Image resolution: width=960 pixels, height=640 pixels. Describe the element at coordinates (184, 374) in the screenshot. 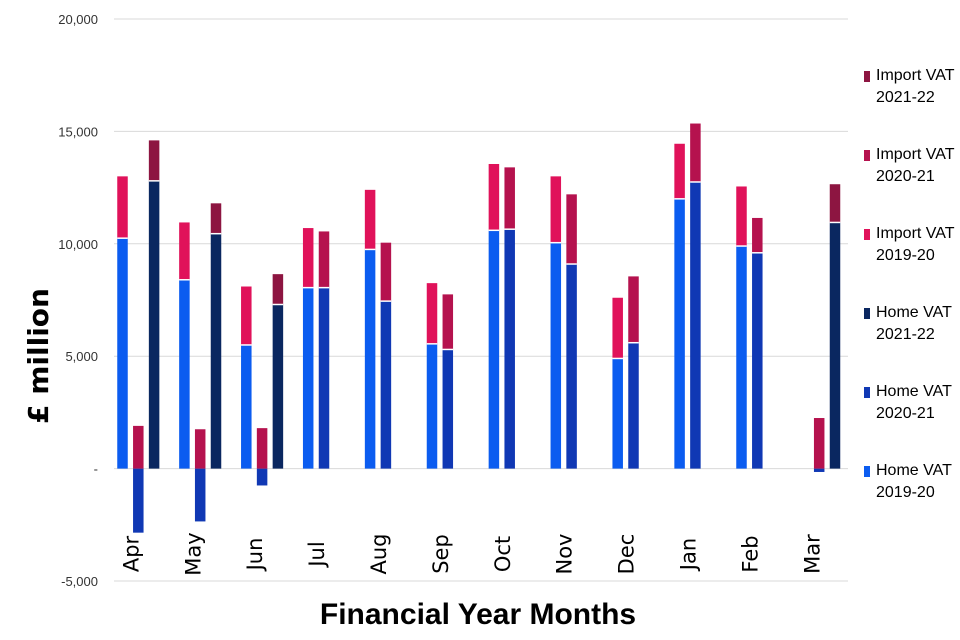

I see `bar-home-vat-2019-20-may` at that location.